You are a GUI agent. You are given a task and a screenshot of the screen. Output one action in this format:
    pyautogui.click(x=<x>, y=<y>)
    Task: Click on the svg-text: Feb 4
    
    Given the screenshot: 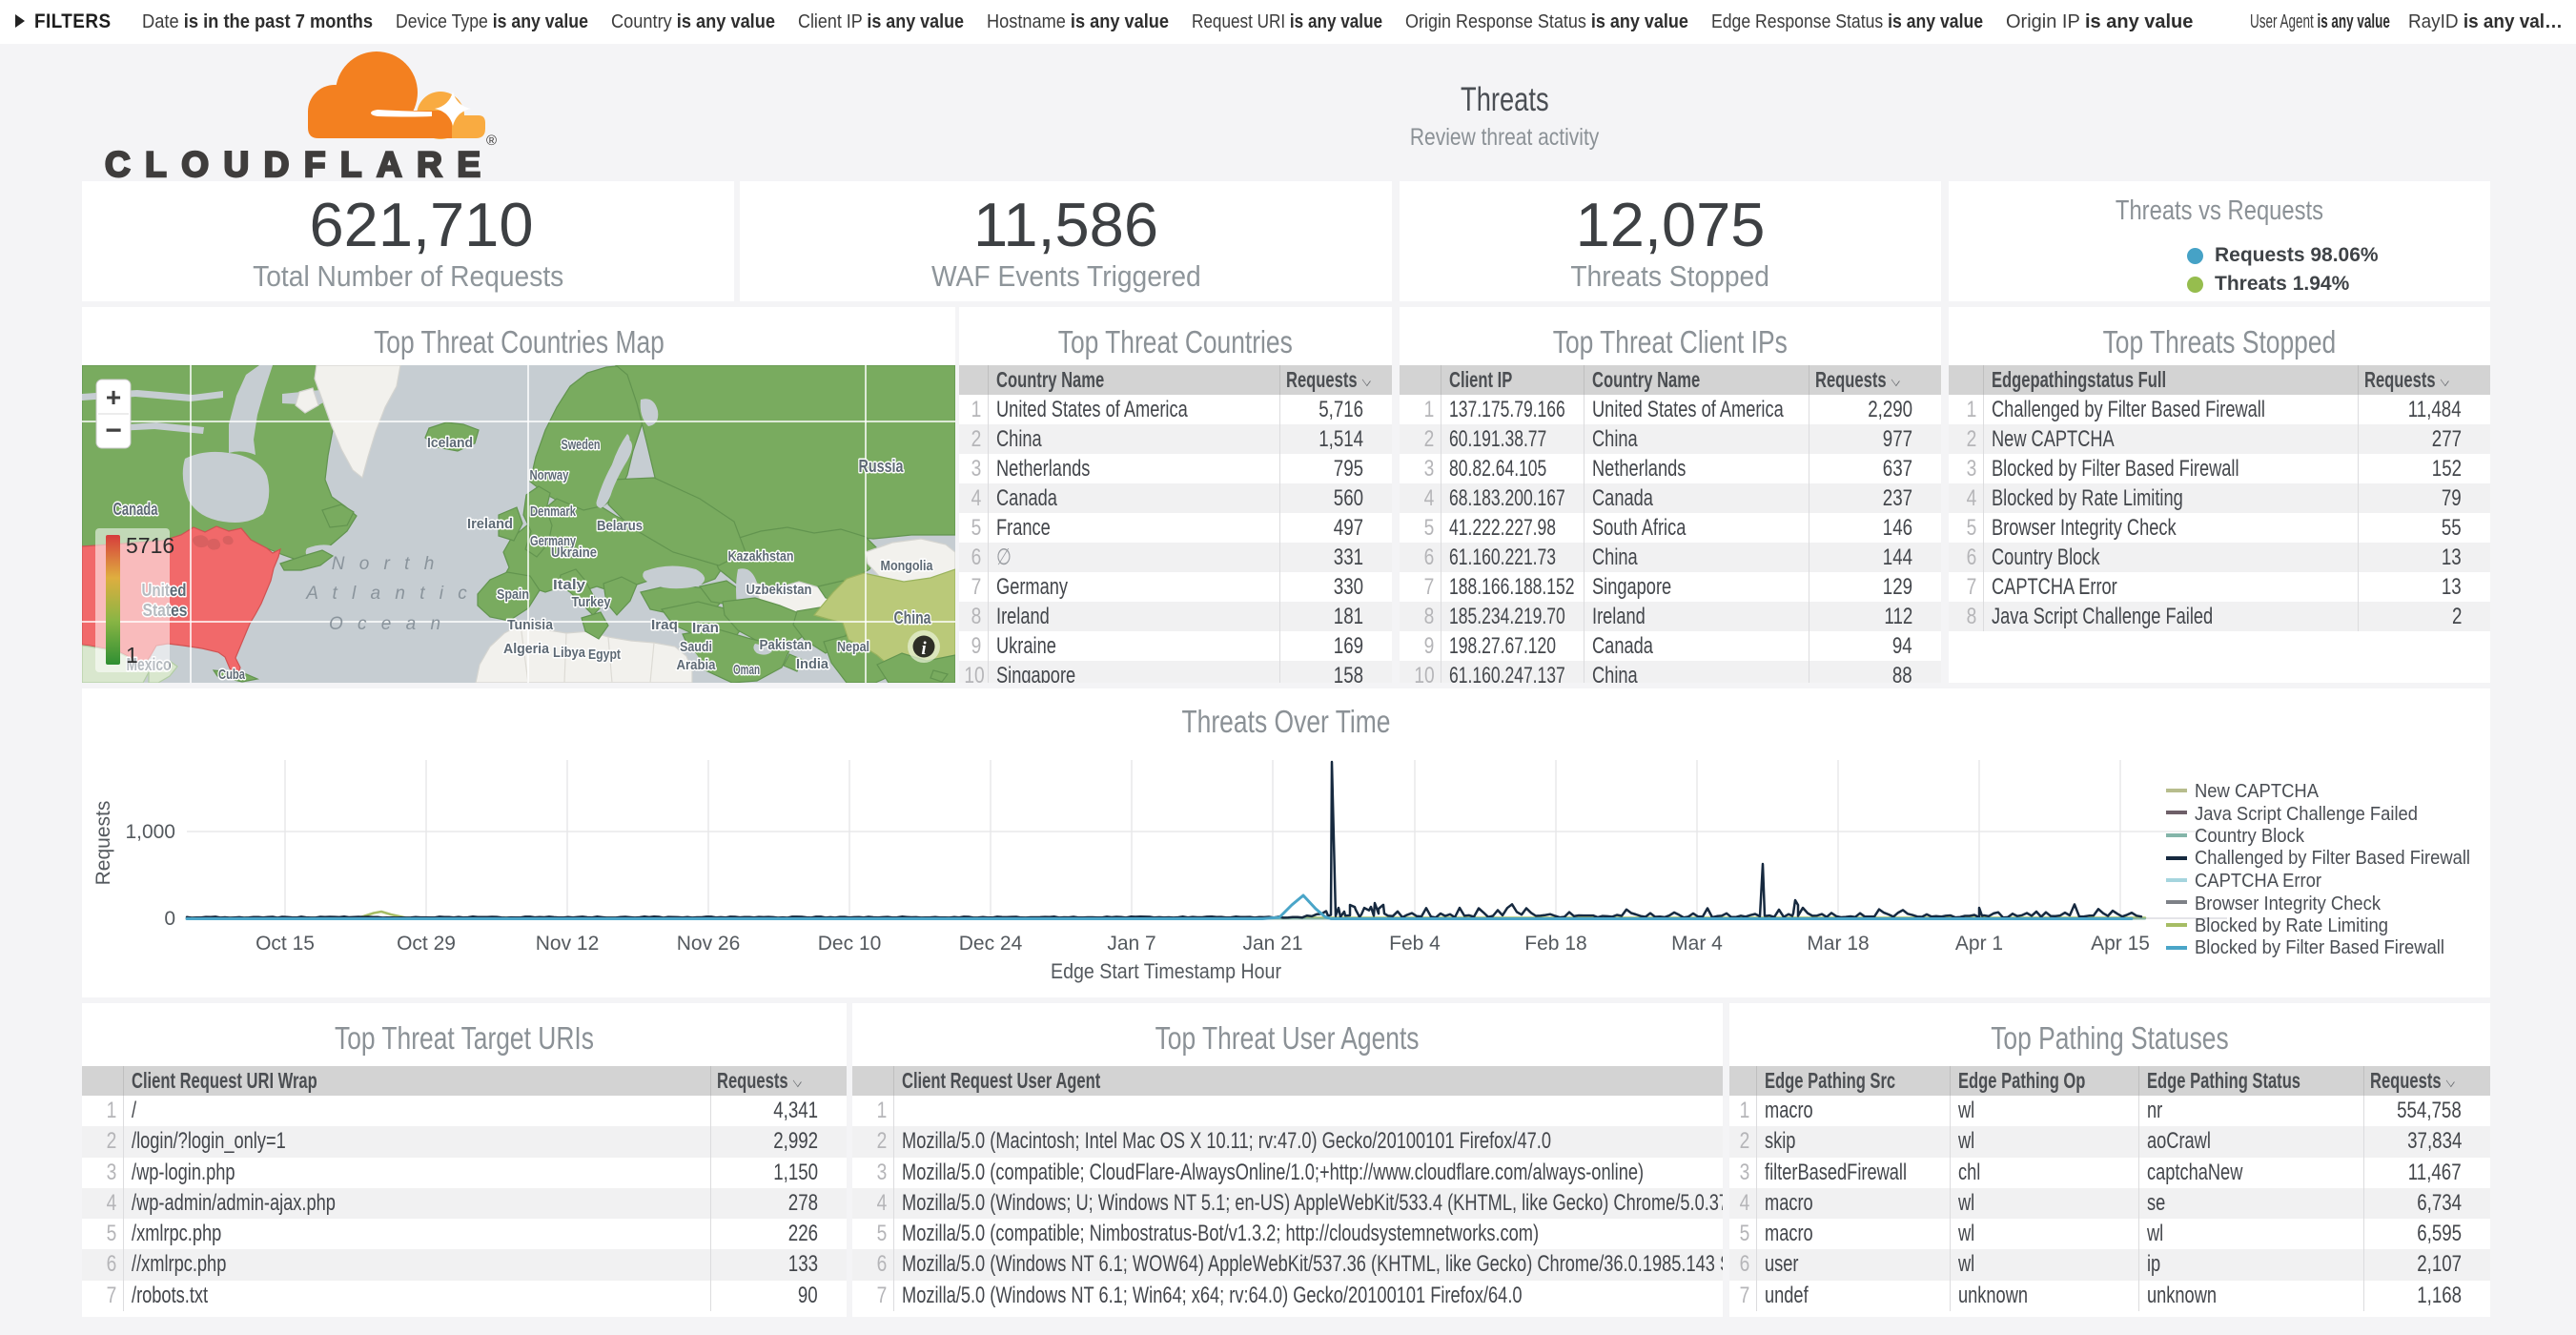 What is the action you would take?
    pyautogui.click(x=1415, y=944)
    